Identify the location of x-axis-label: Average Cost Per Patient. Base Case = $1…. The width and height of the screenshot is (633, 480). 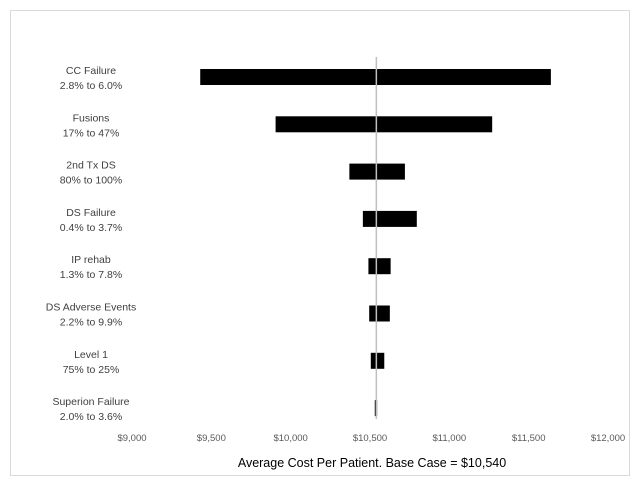
(372, 463).